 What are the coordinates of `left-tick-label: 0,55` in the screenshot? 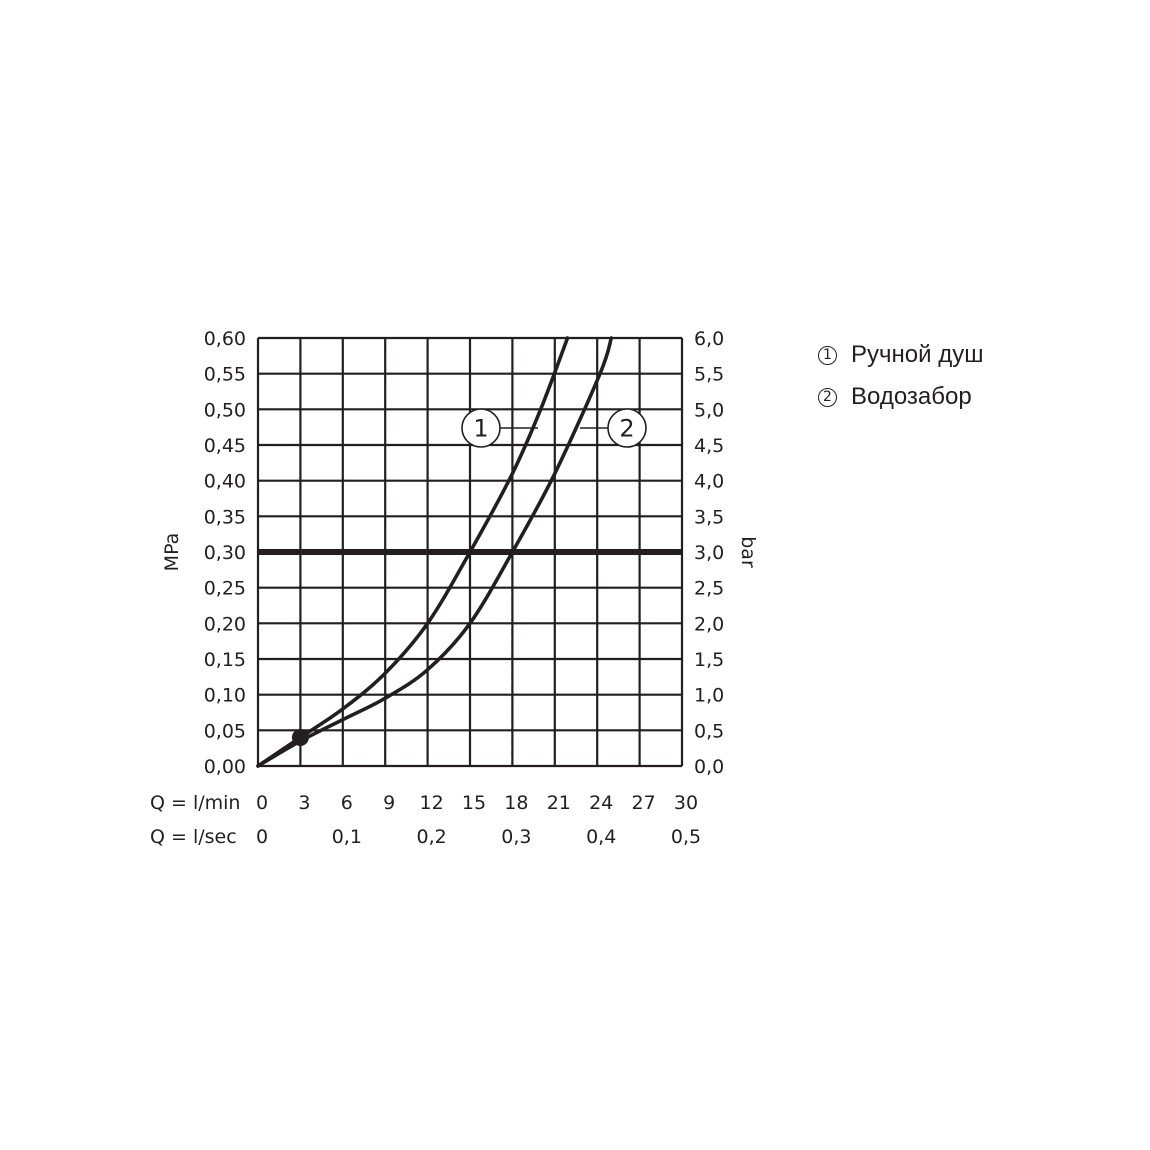 It's located at (225, 375).